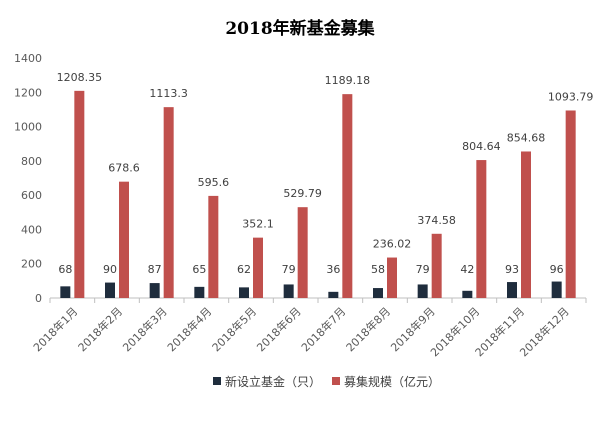 This screenshot has width=600, height=424. Describe the element at coordinates (300, 28) in the screenshot. I see `chart-title: 2018年新基金募集` at that location.